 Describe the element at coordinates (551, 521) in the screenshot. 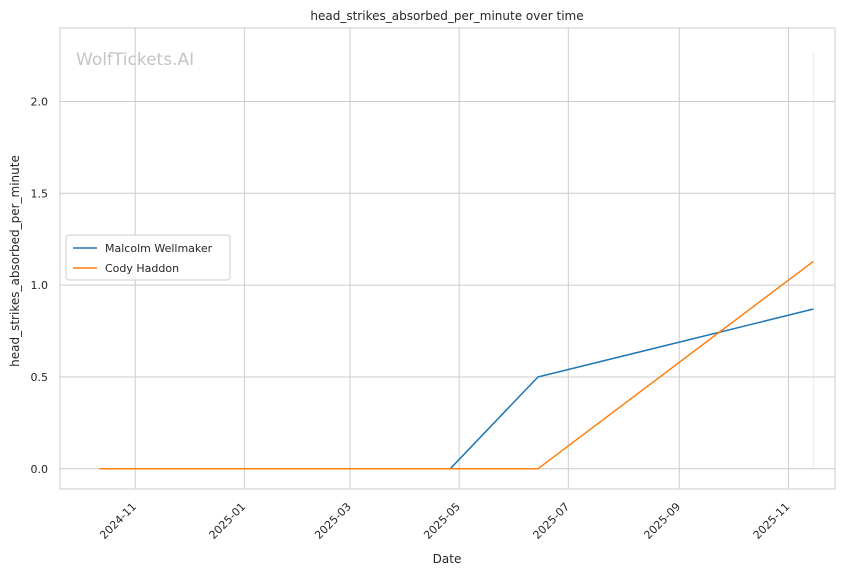

I see `x-tick-label: 2025-07` at that location.